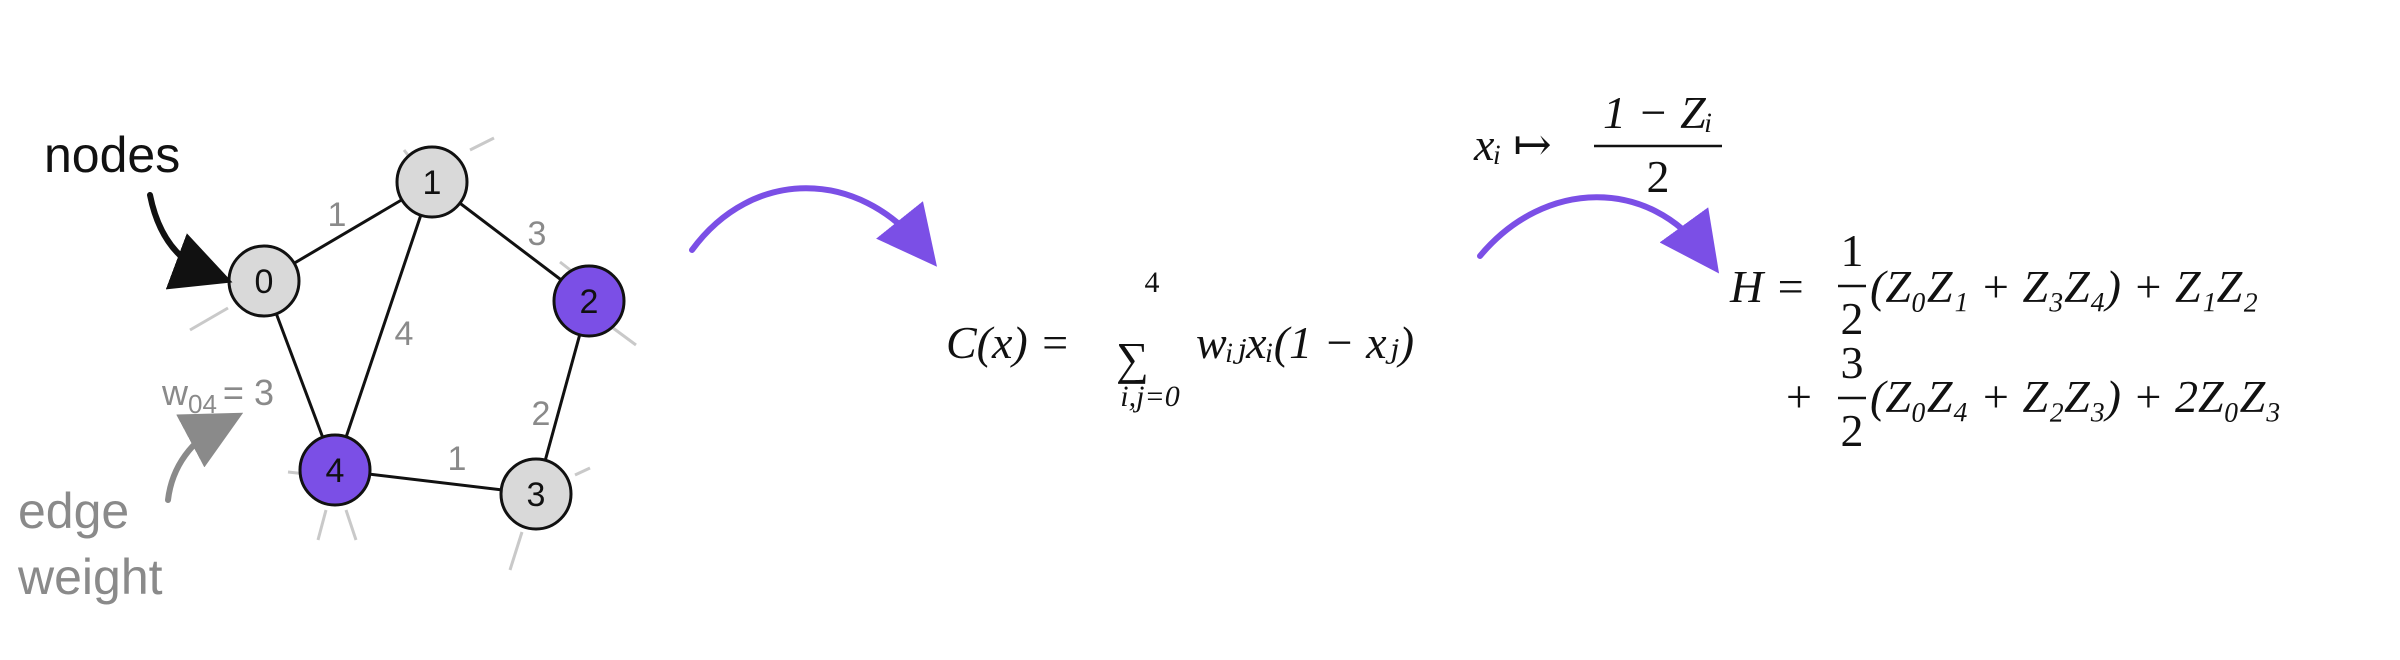 The width and height of the screenshot is (2400, 660). Describe the element at coordinates (1152, 282) in the screenshot. I see `sum-upper-limit: 4` at that location.